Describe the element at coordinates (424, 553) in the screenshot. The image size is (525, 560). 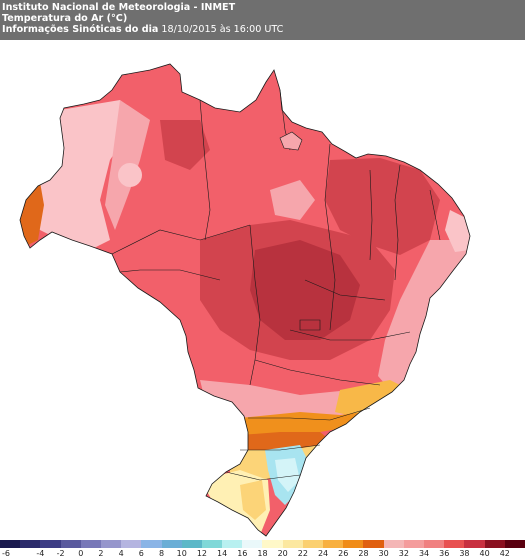
I see `legend-tick-label: 34` at that location.